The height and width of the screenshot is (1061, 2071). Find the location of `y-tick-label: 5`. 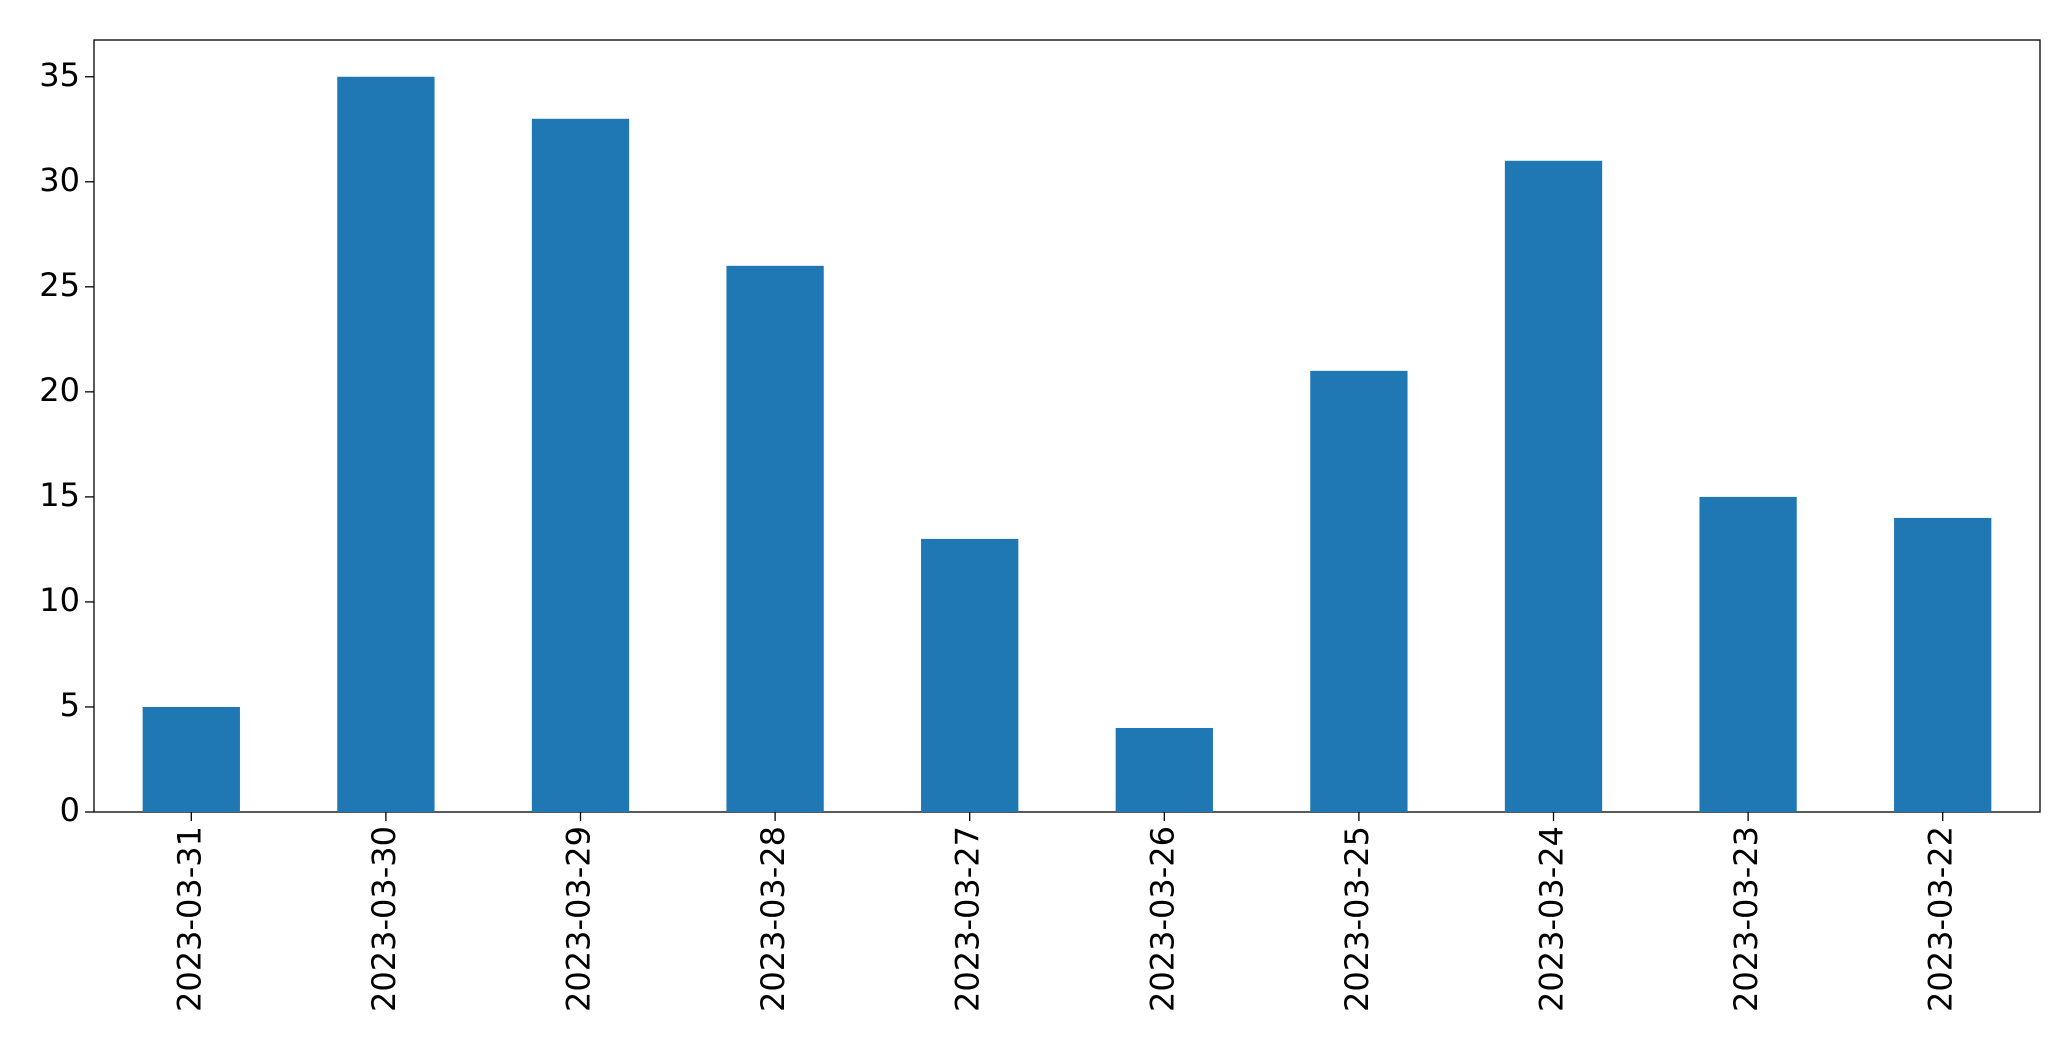

y-tick-label: 5 is located at coordinates (70, 705).